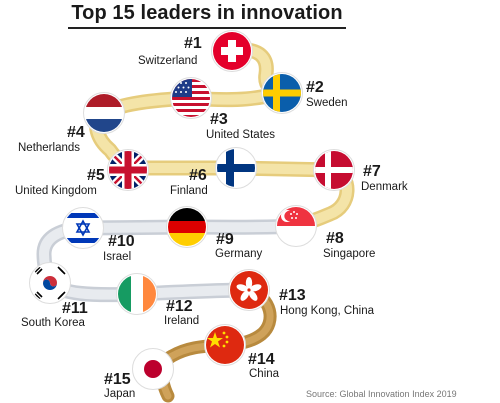 The height and width of the screenshot is (403, 500). Describe the element at coordinates (49, 148) in the screenshot. I see `country-label: Netherlands` at that location.